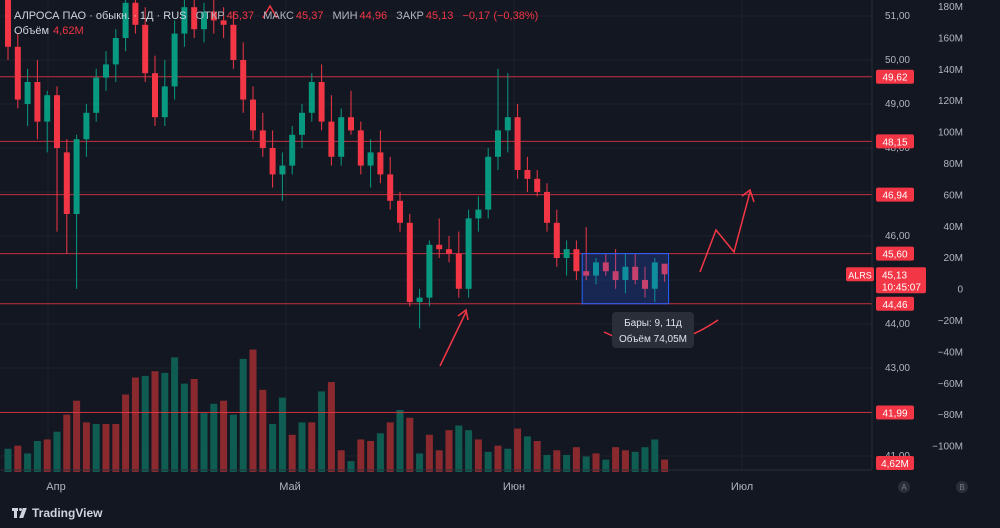 Image resolution: width=1000 pixels, height=528 pixels. I want to click on symbol-title: АЛРОСА ПАО · обыкн. · 1Д · RUS, so click(100, 16).